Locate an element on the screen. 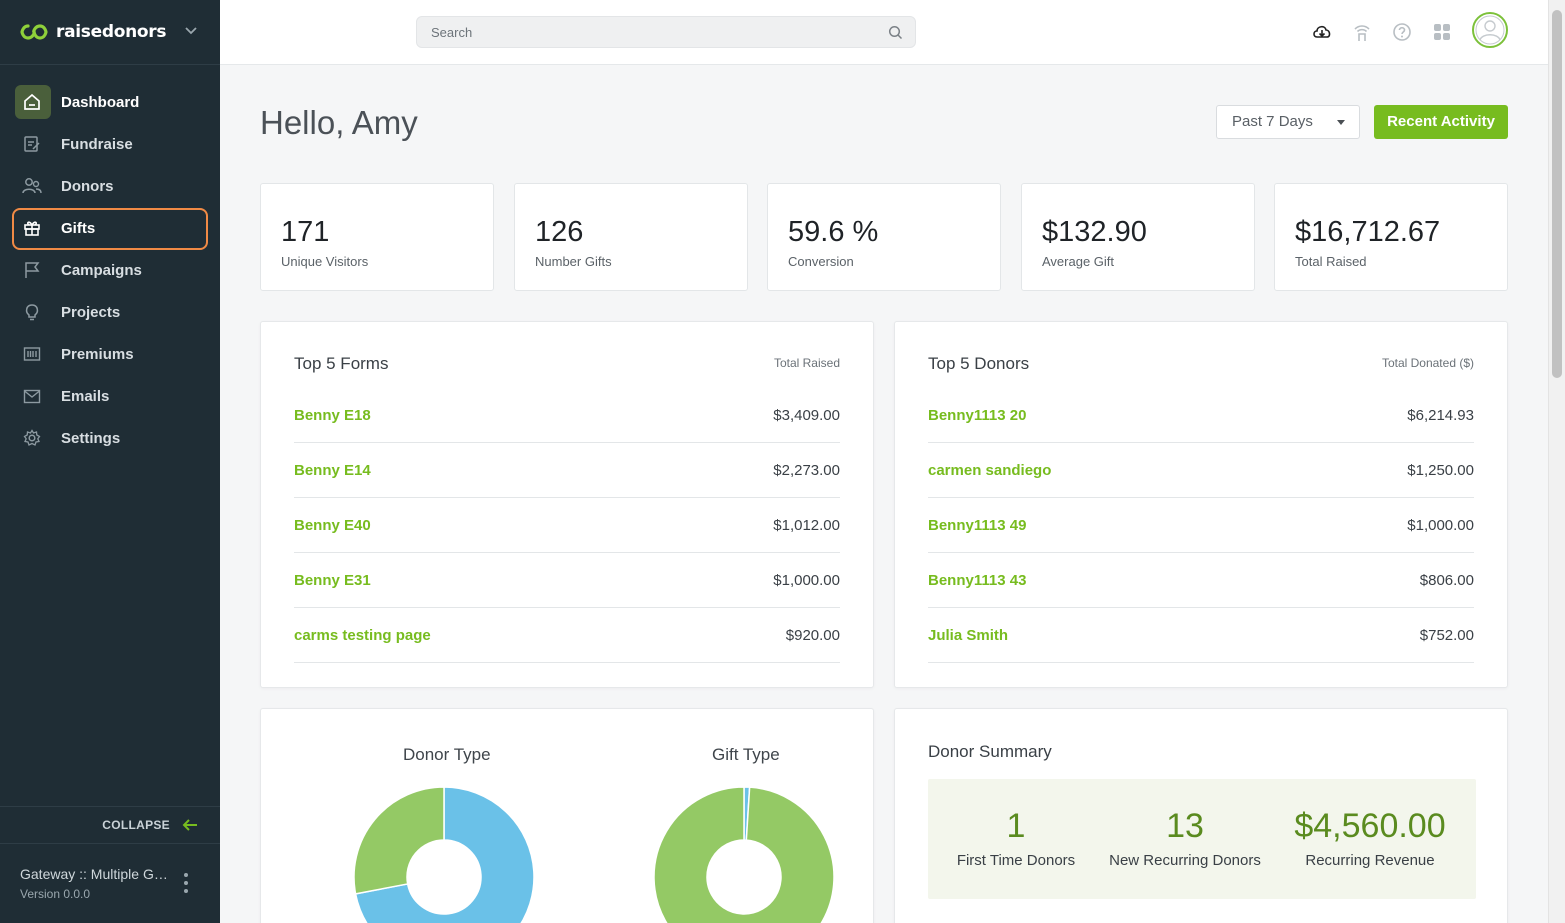 The image size is (1565, 923). card-title: Donor Summary is located at coordinates (990, 751).